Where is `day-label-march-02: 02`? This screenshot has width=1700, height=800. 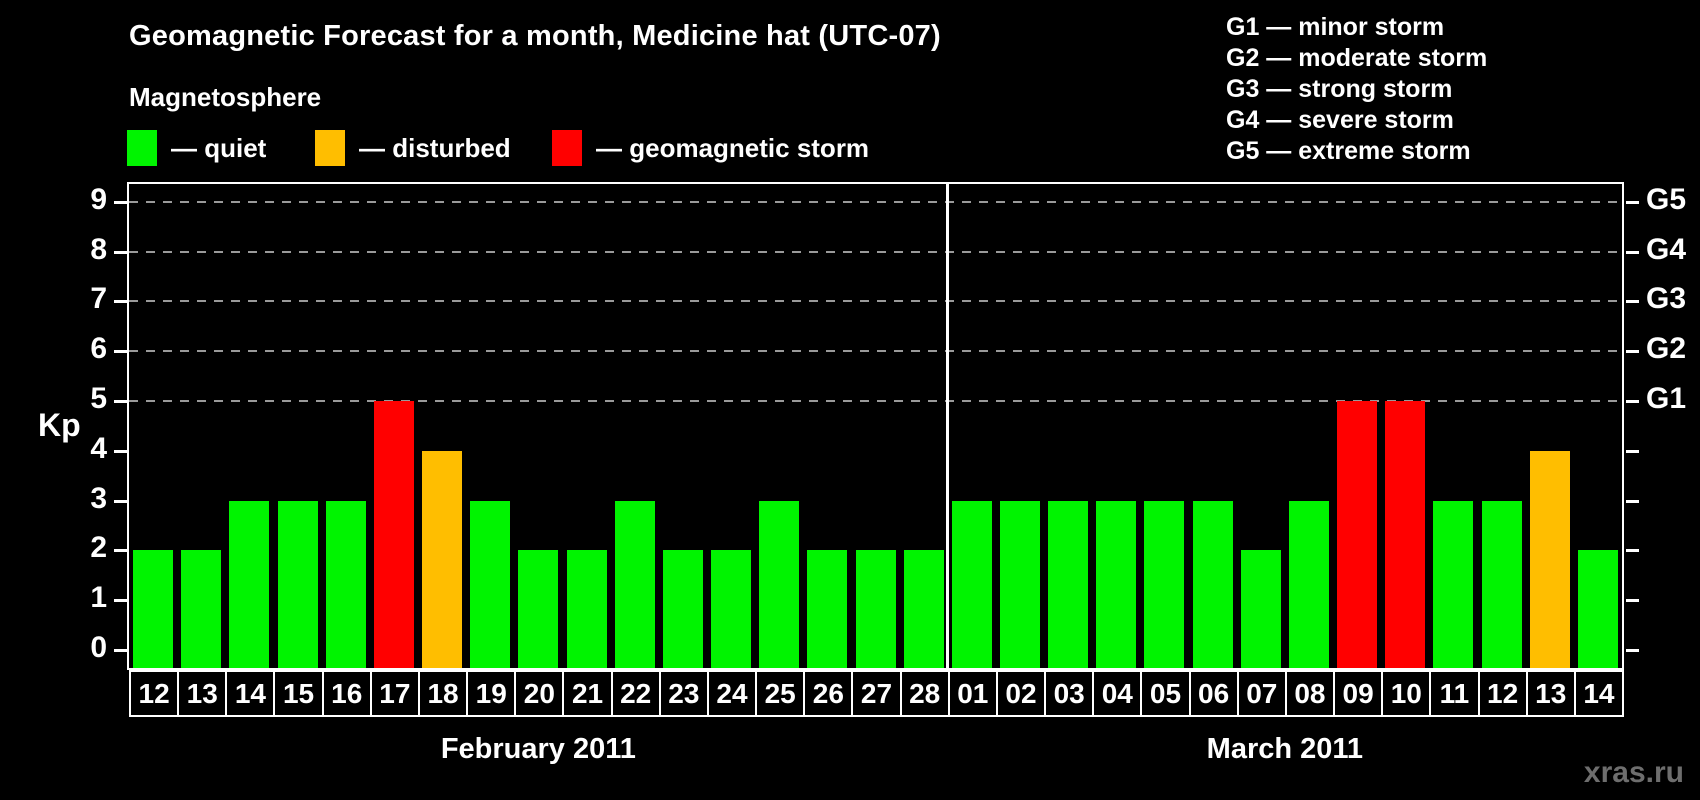
day-label-march-02: 02 is located at coordinates (1021, 693).